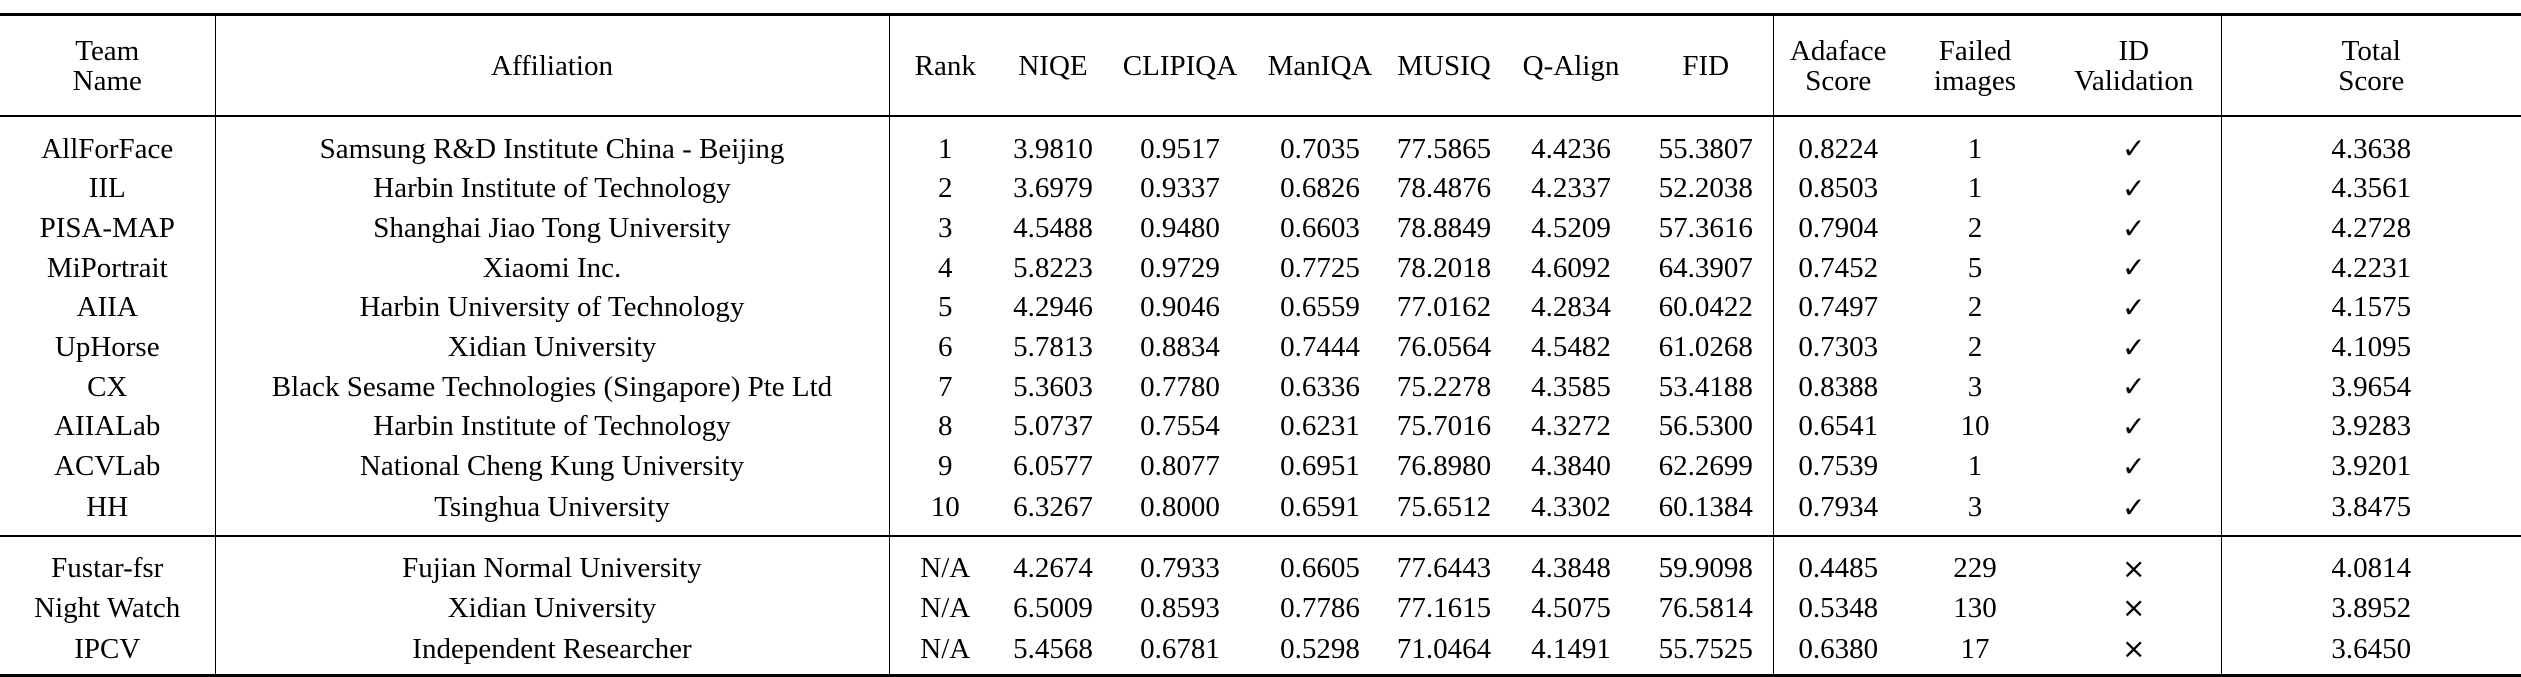 Image resolution: width=2521 pixels, height=677 pixels. What do you see at coordinates (552, 308) in the screenshot?
I see `affiliation-cell: Harbin University of Technology` at bounding box center [552, 308].